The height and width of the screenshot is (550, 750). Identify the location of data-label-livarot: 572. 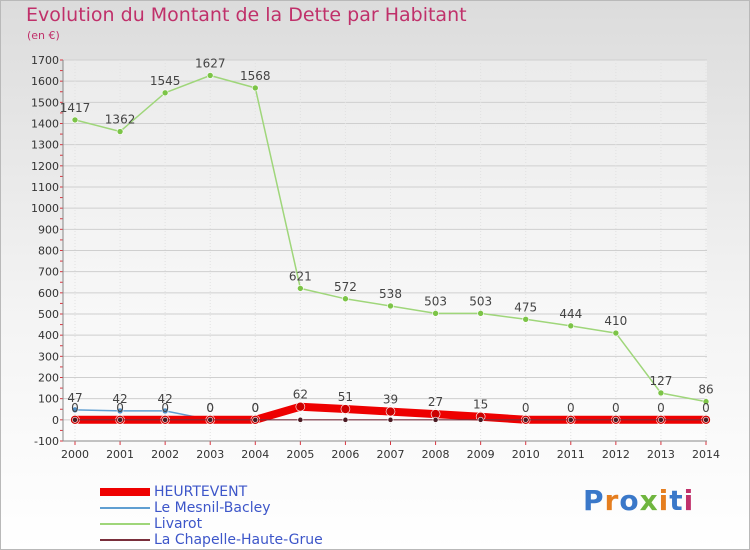
(345, 287).